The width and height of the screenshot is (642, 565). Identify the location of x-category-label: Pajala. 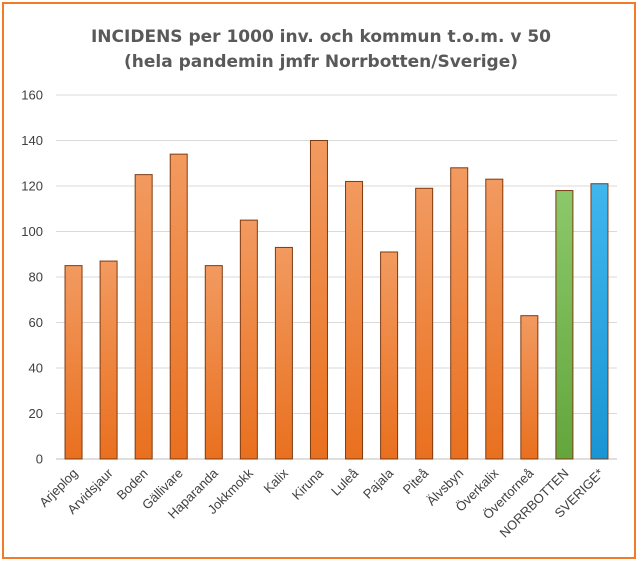
(378, 483).